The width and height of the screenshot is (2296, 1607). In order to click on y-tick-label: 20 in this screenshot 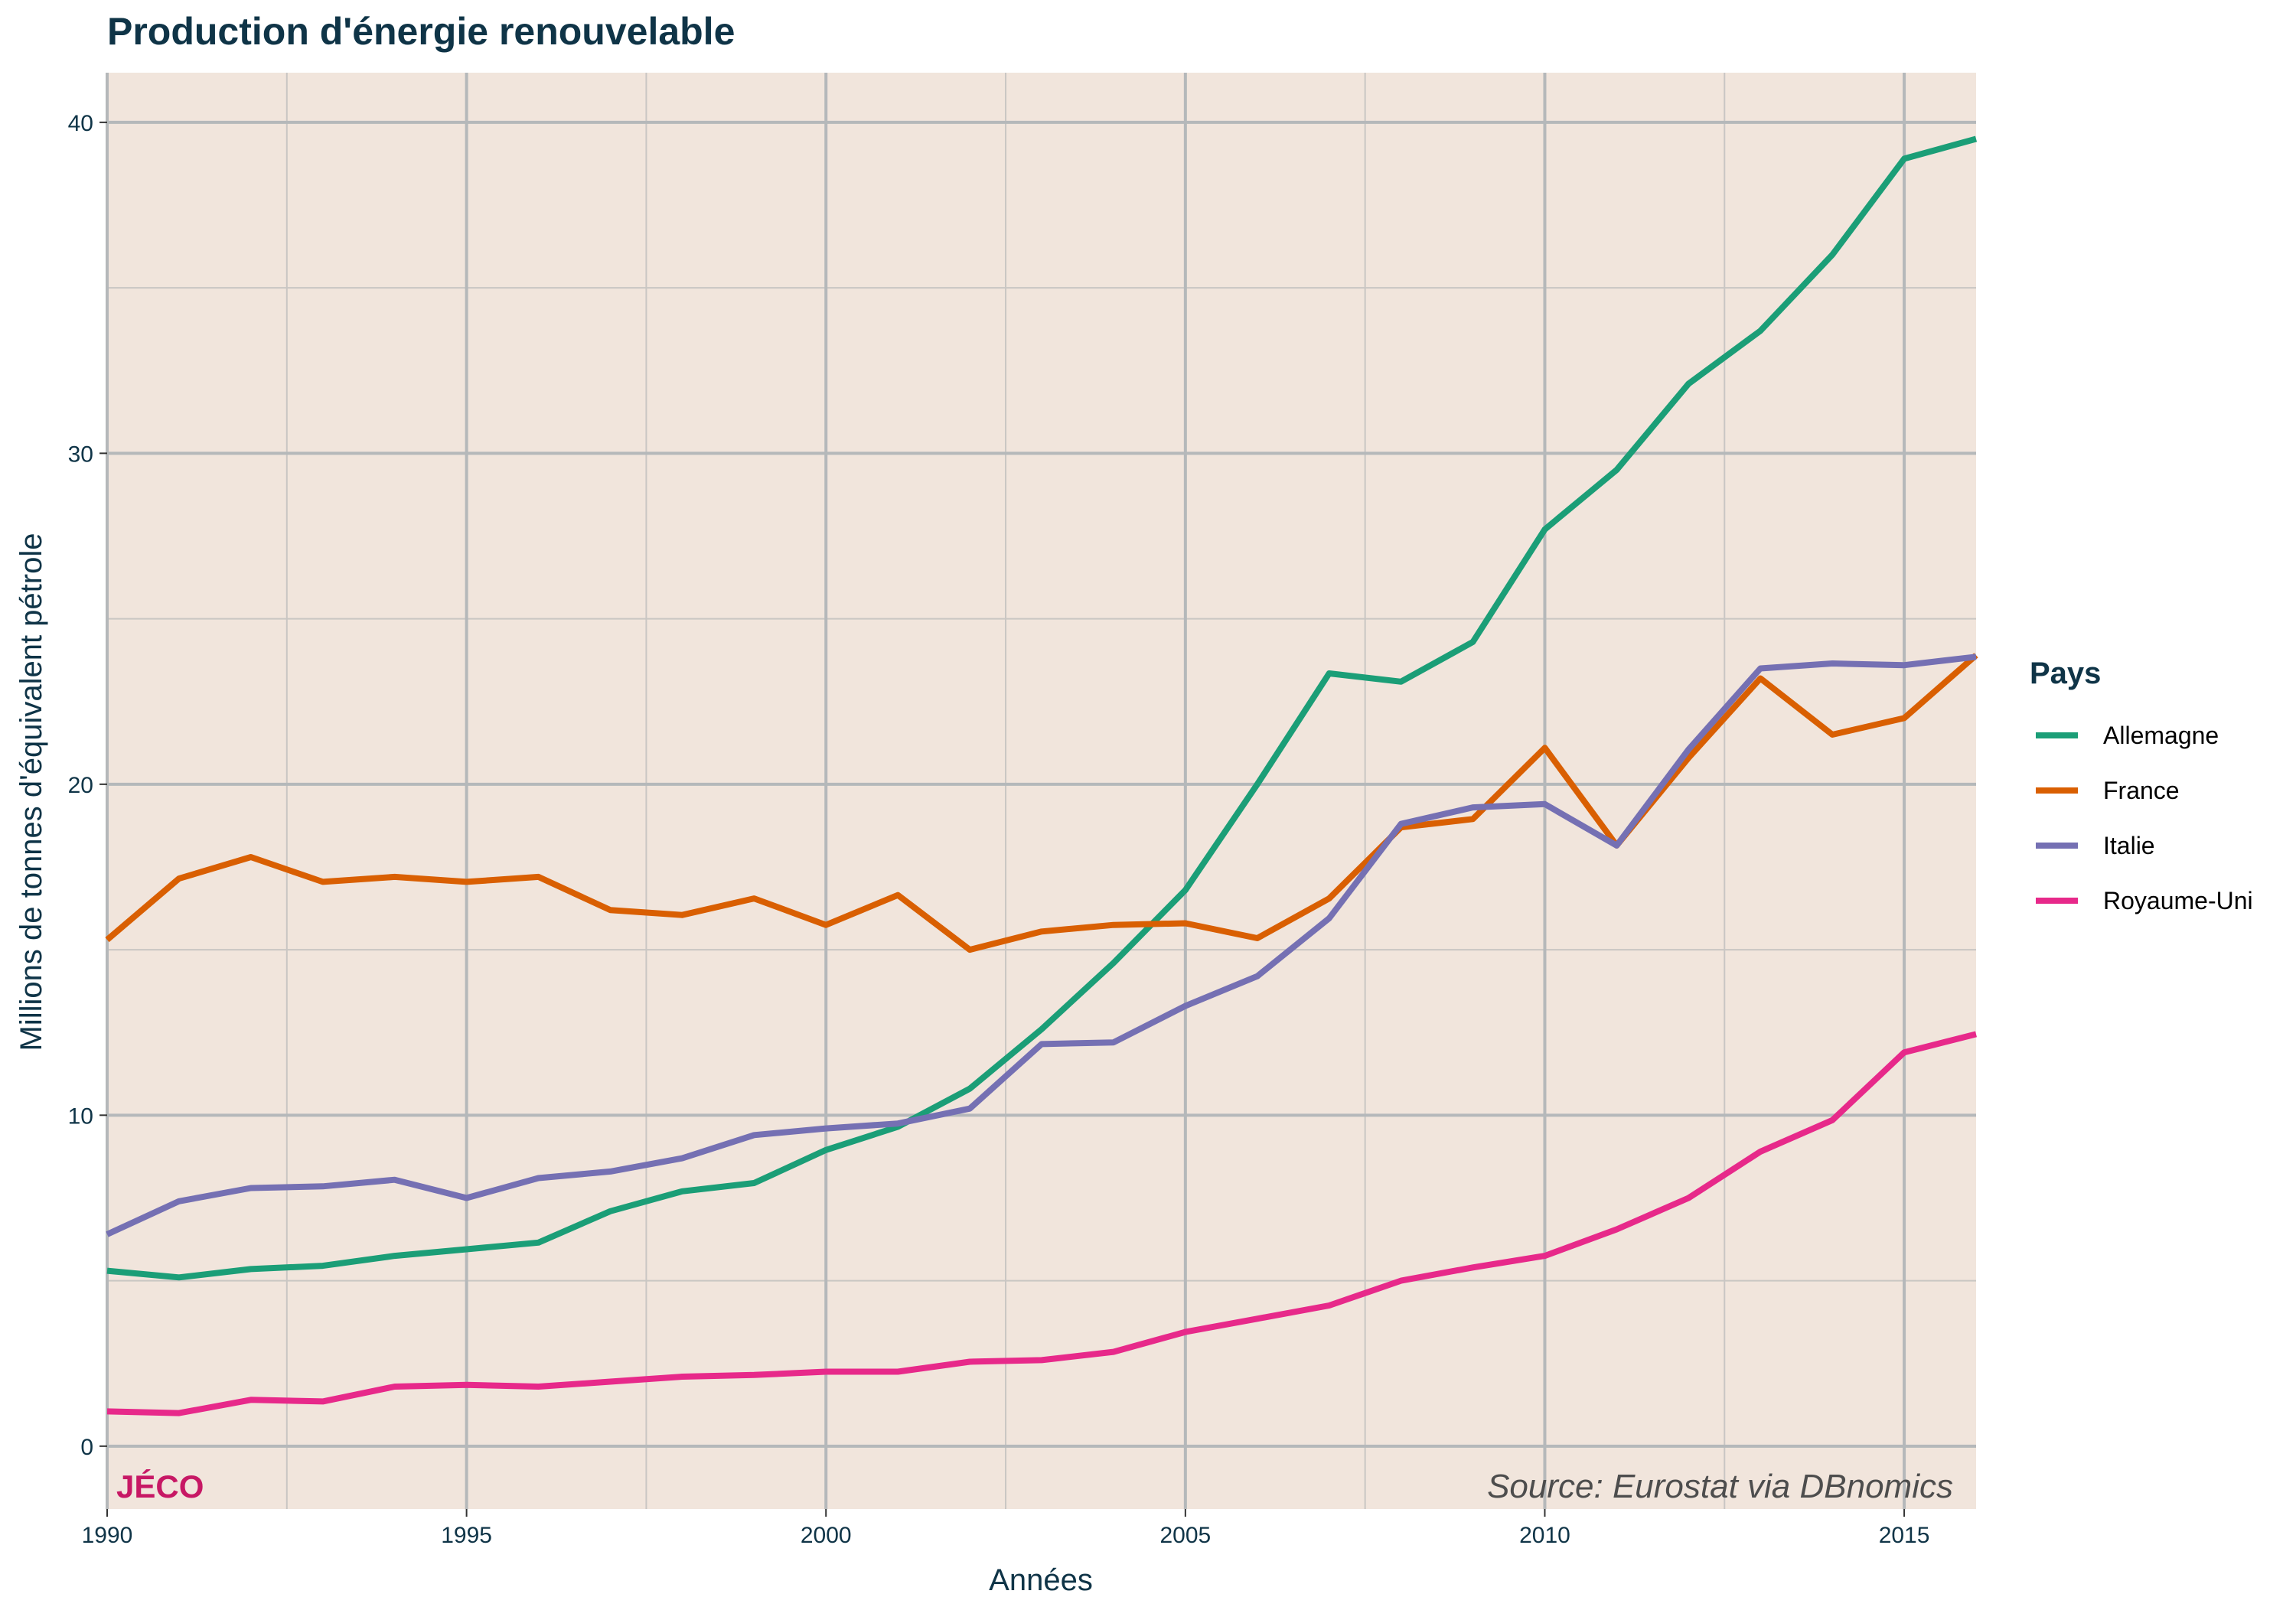, I will do `click(80, 785)`.